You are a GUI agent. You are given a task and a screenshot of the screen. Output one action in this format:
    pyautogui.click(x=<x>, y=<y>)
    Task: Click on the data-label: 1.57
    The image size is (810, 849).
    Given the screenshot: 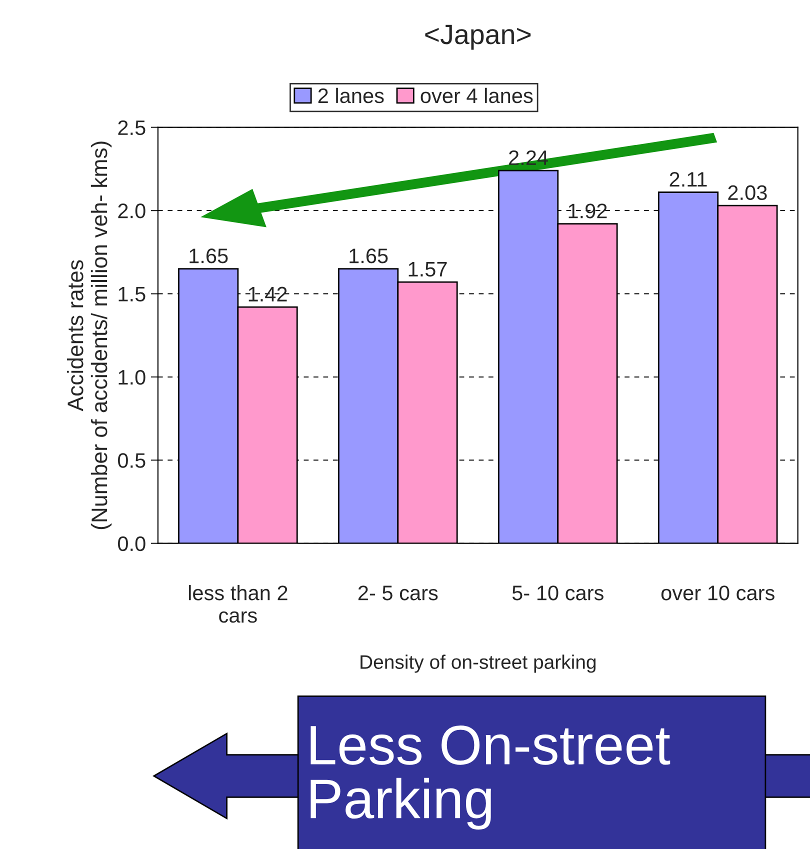 What is the action you would take?
    pyautogui.click(x=427, y=269)
    